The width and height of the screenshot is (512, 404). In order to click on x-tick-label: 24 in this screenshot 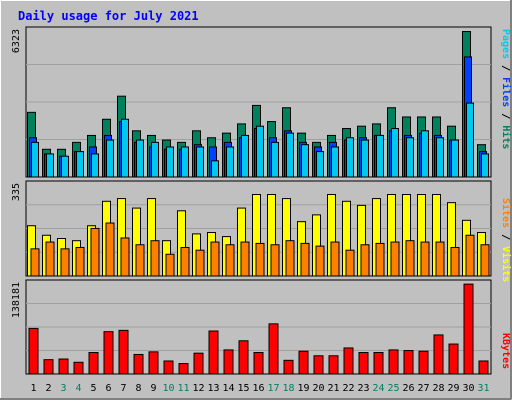, I will do `click(378, 388)`.